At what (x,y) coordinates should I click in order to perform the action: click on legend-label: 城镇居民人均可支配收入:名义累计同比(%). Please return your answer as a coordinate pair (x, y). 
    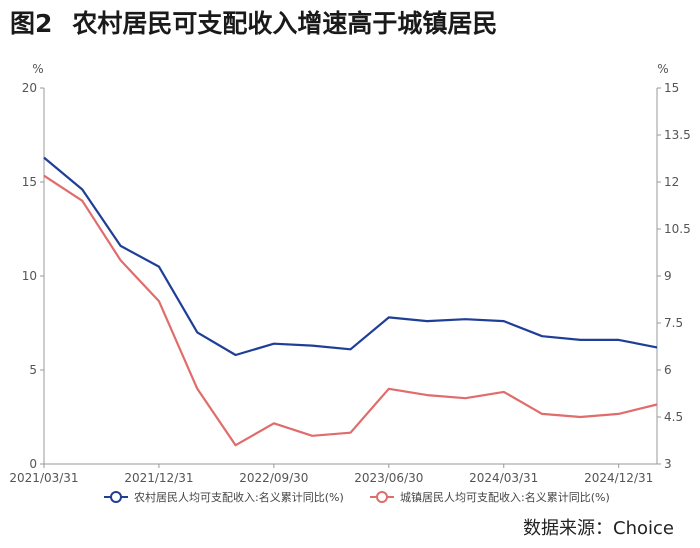
    Looking at the image, I should click on (505, 497).